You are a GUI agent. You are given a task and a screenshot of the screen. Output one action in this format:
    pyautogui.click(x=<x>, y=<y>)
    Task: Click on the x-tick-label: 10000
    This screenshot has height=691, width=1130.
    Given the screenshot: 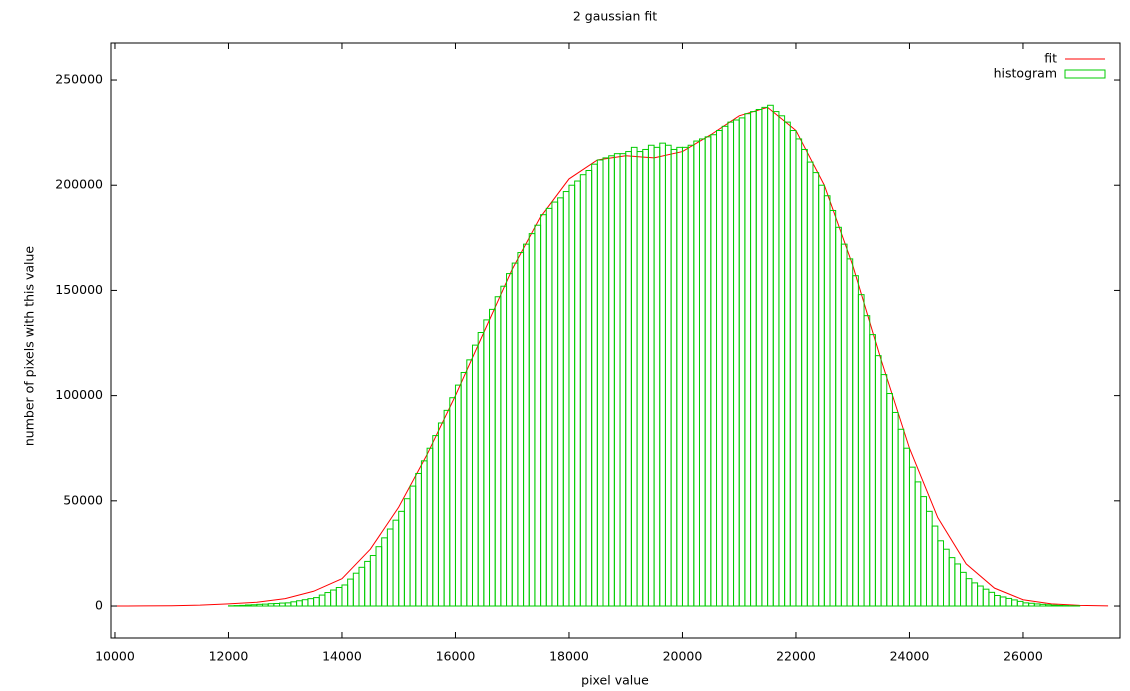 What is the action you would take?
    pyautogui.click(x=115, y=656)
    